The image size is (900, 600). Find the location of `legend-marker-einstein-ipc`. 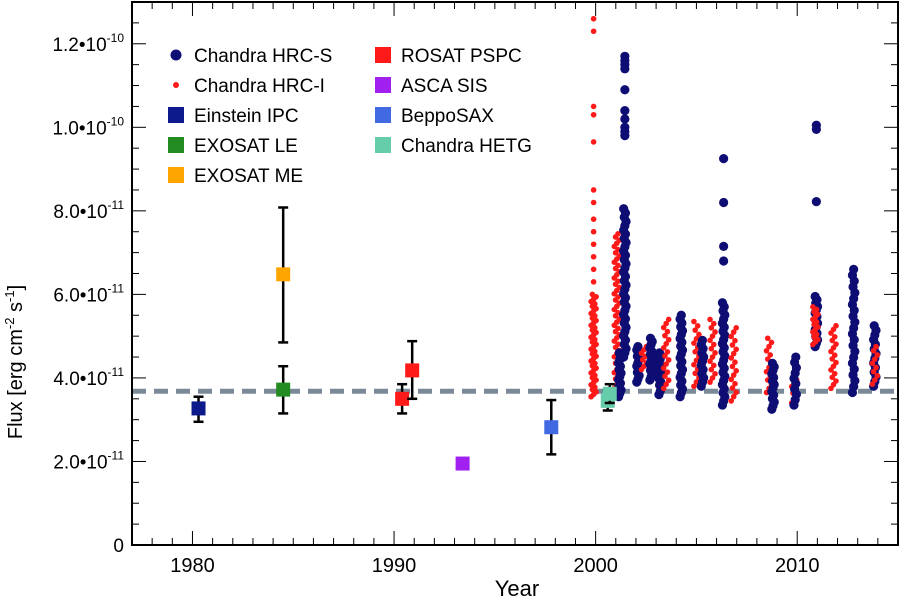

legend-marker-einstein-ipc is located at coordinates (176, 115).